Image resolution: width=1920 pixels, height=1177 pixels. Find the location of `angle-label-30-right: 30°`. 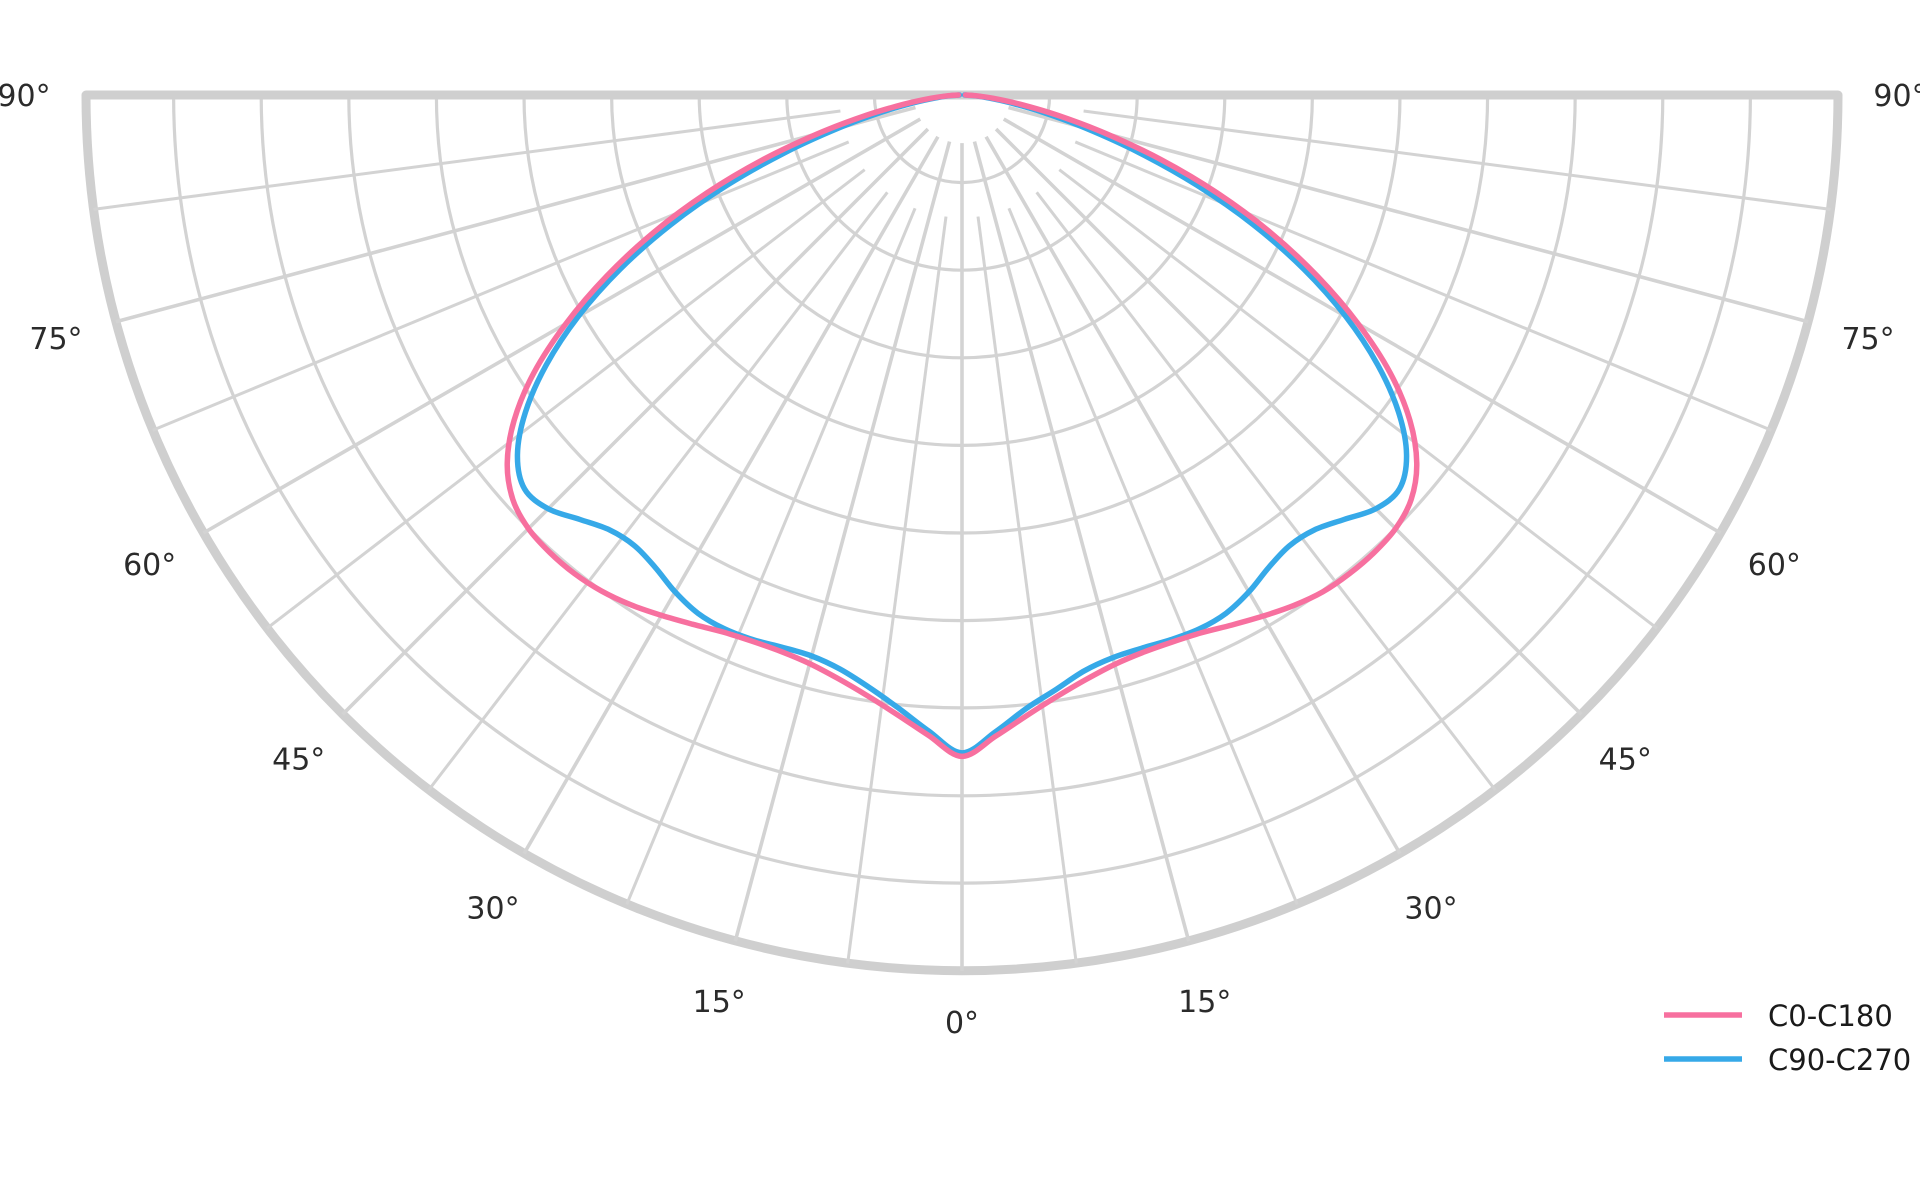

angle-label-30-right: 30° is located at coordinates (1430, 908).